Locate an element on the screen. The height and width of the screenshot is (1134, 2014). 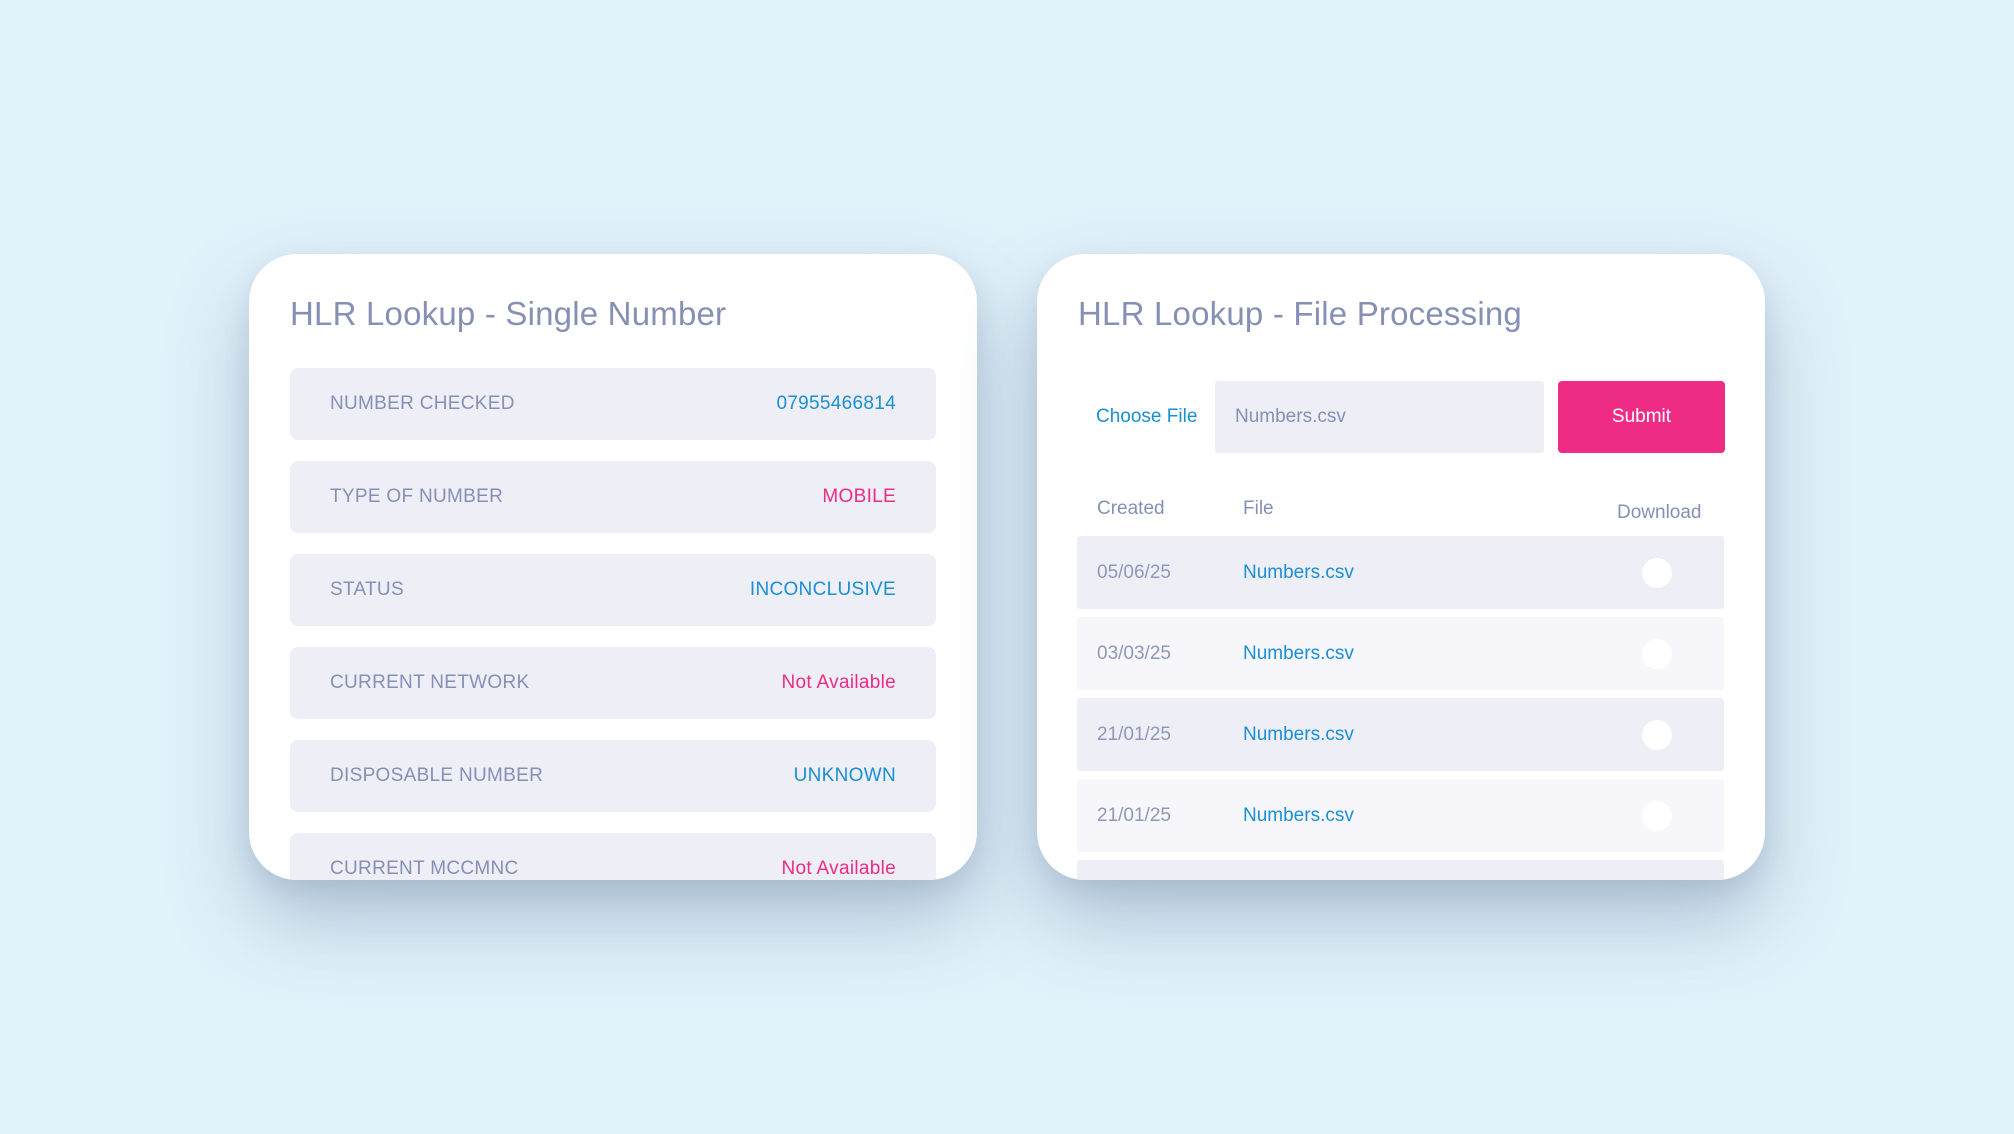
result-label: TYPE OF NUMBER is located at coordinates (417, 496).